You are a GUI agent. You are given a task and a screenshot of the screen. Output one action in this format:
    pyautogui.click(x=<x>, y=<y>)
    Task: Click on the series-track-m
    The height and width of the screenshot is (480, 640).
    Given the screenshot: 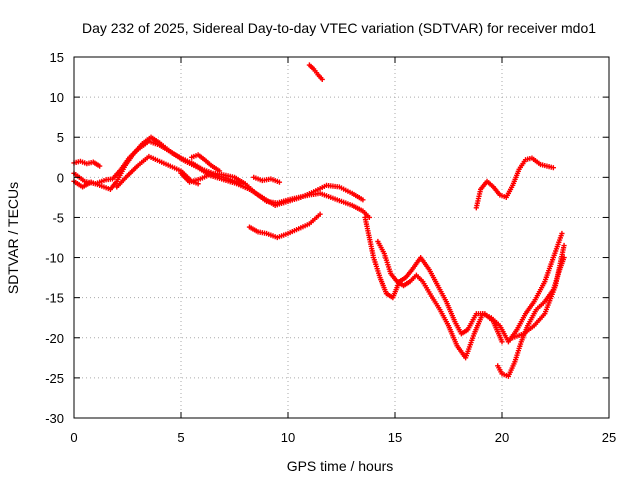 What is the action you would take?
    pyautogui.click(x=538, y=291)
    